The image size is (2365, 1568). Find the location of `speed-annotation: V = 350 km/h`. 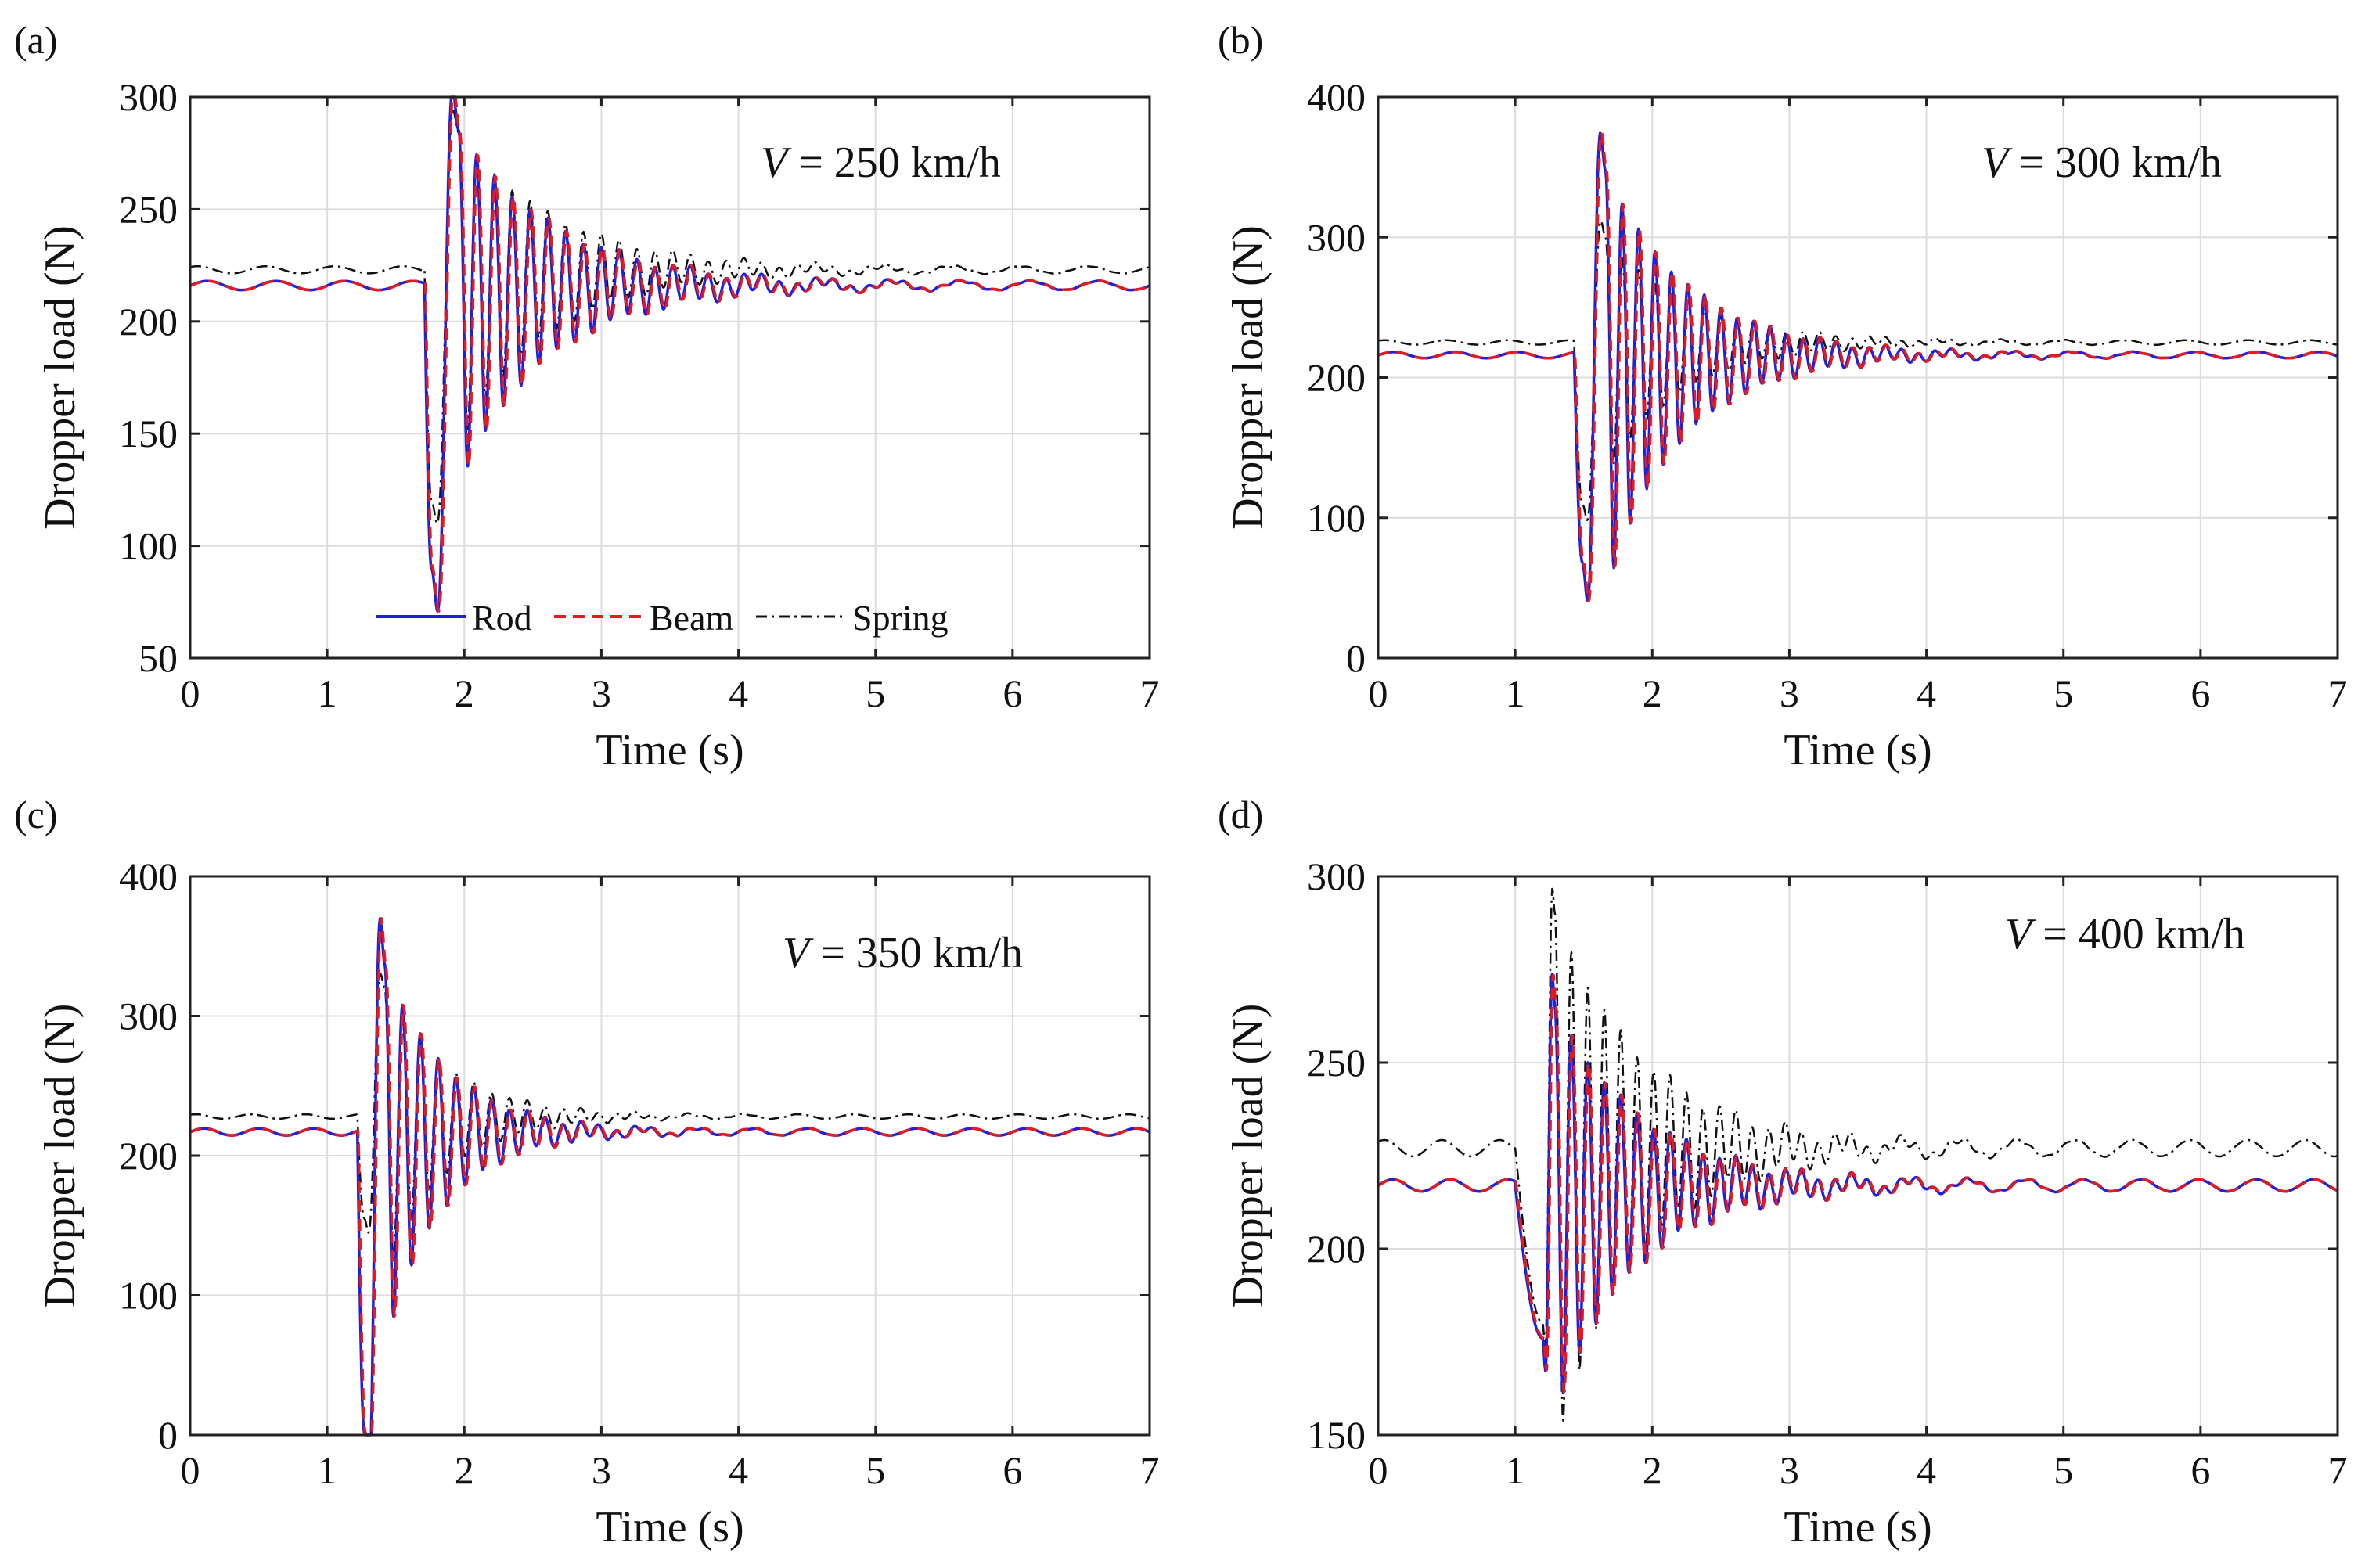

speed-annotation: V = 350 km/h is located at coordinates (903, 953).